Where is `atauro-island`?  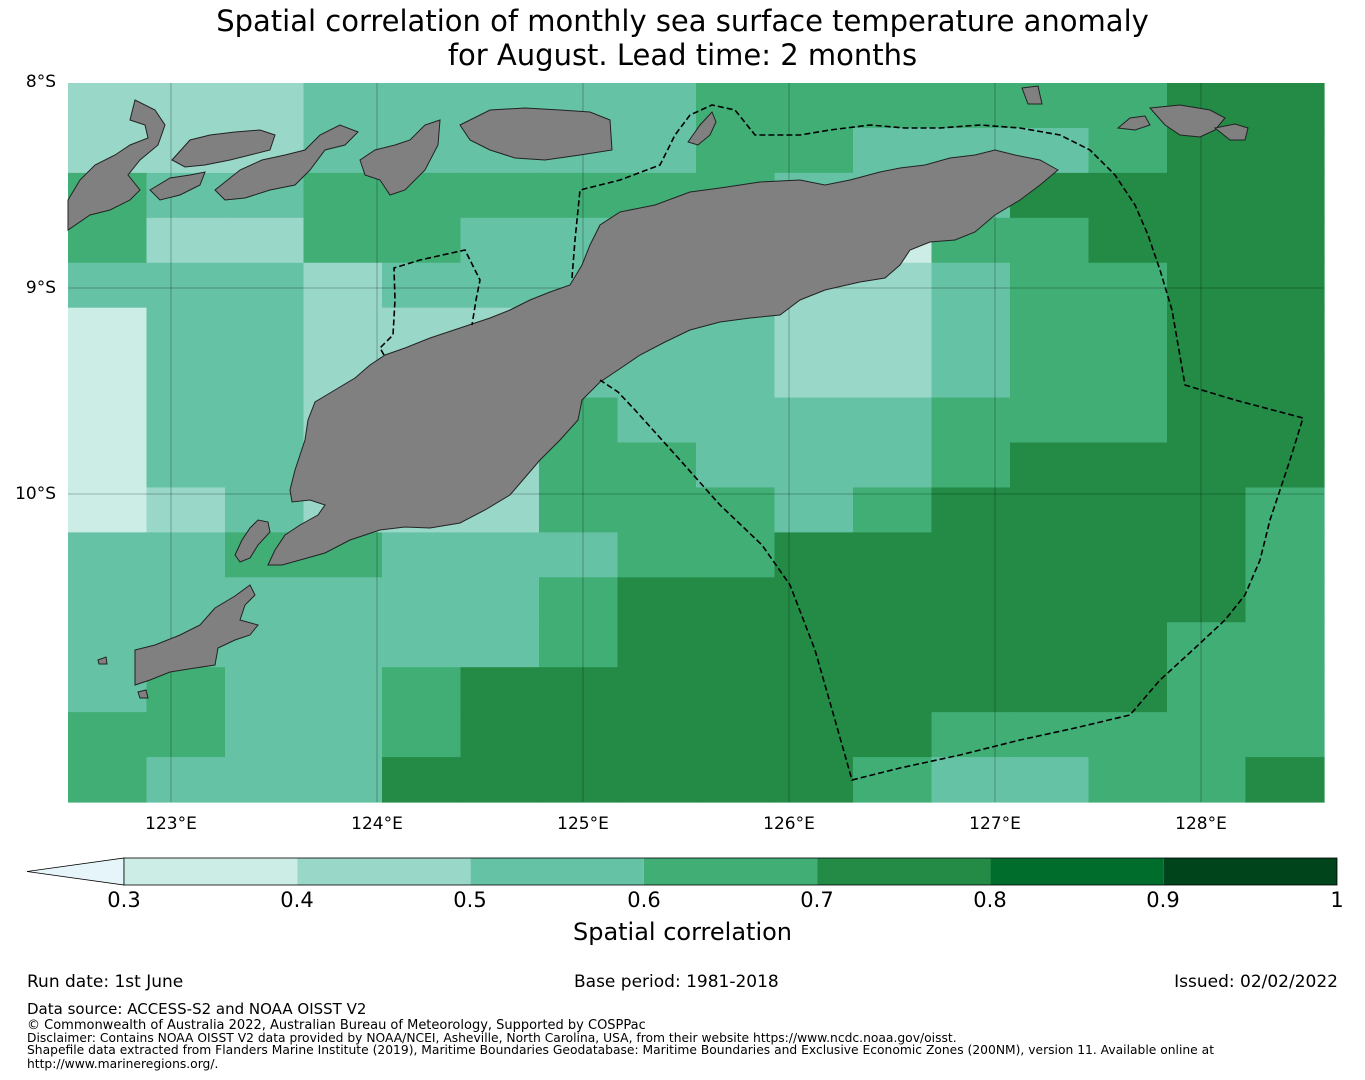 atauro-island is located at coordinates (702, 128).